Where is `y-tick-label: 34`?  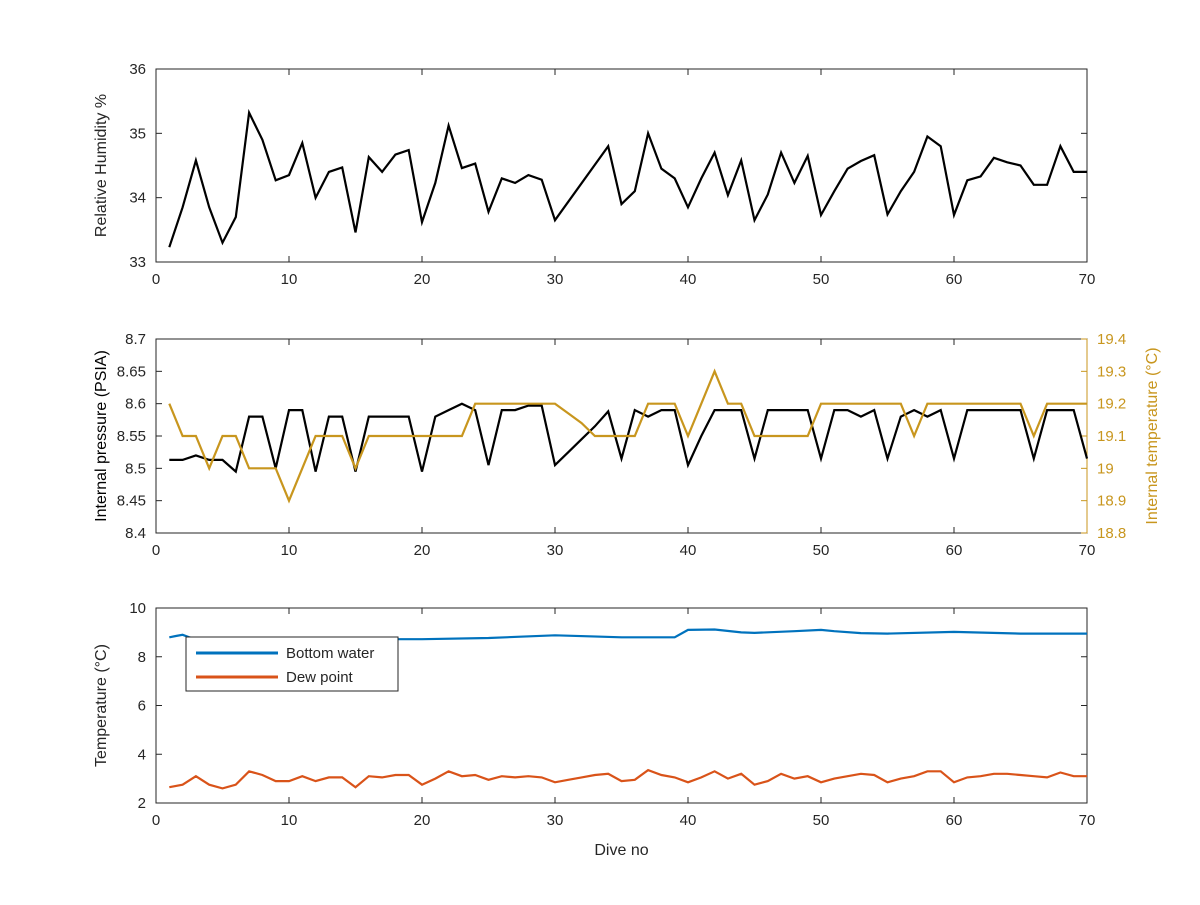 y-tick-label: 34 is located at coordinates (137, 198).